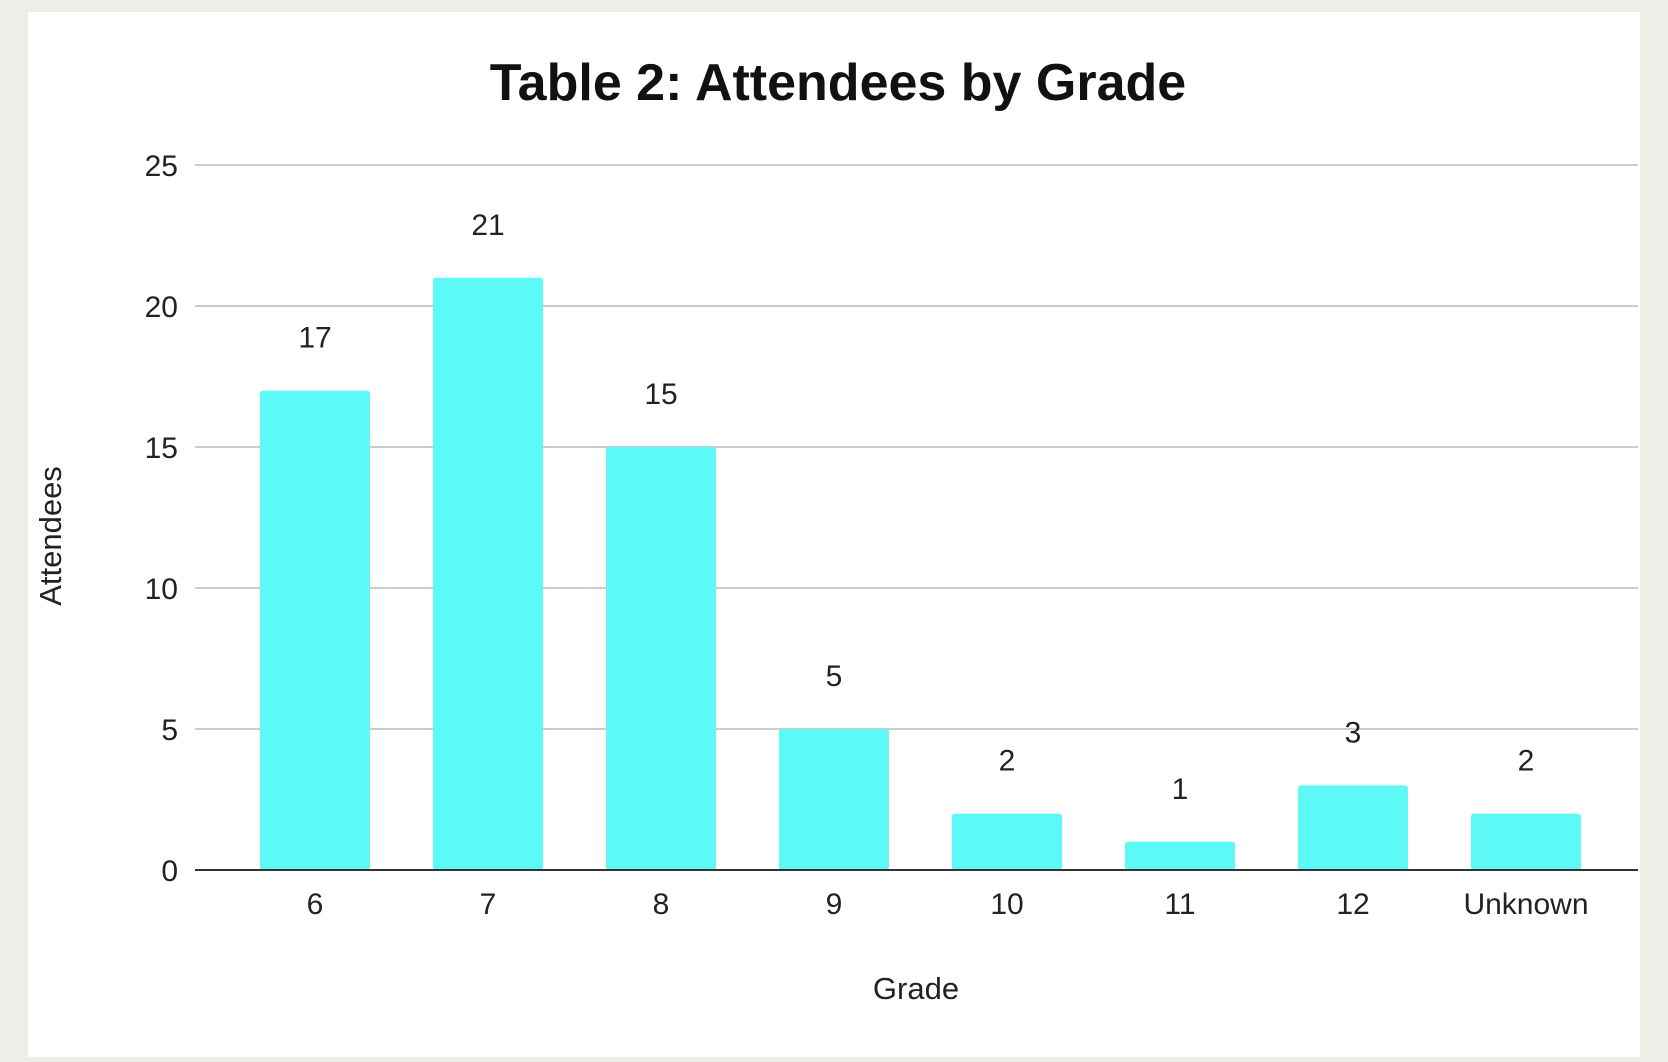 The height and width of the screenshot is (1062, 1668). Describe the element at coordinates (487, 225) in the screenshot. I see `bar-value-label: 21` at that location.